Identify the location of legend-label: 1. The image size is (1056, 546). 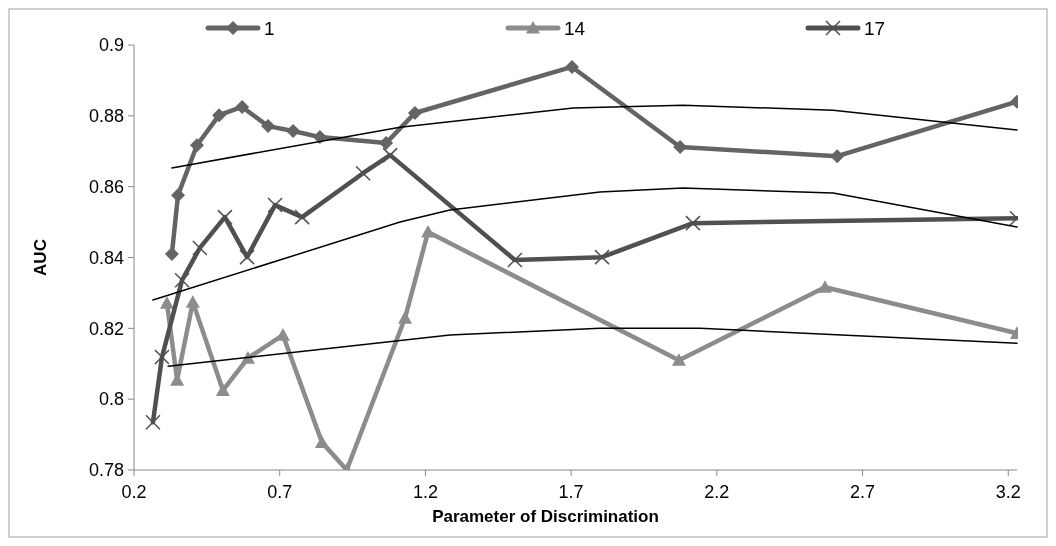
(269, 28).